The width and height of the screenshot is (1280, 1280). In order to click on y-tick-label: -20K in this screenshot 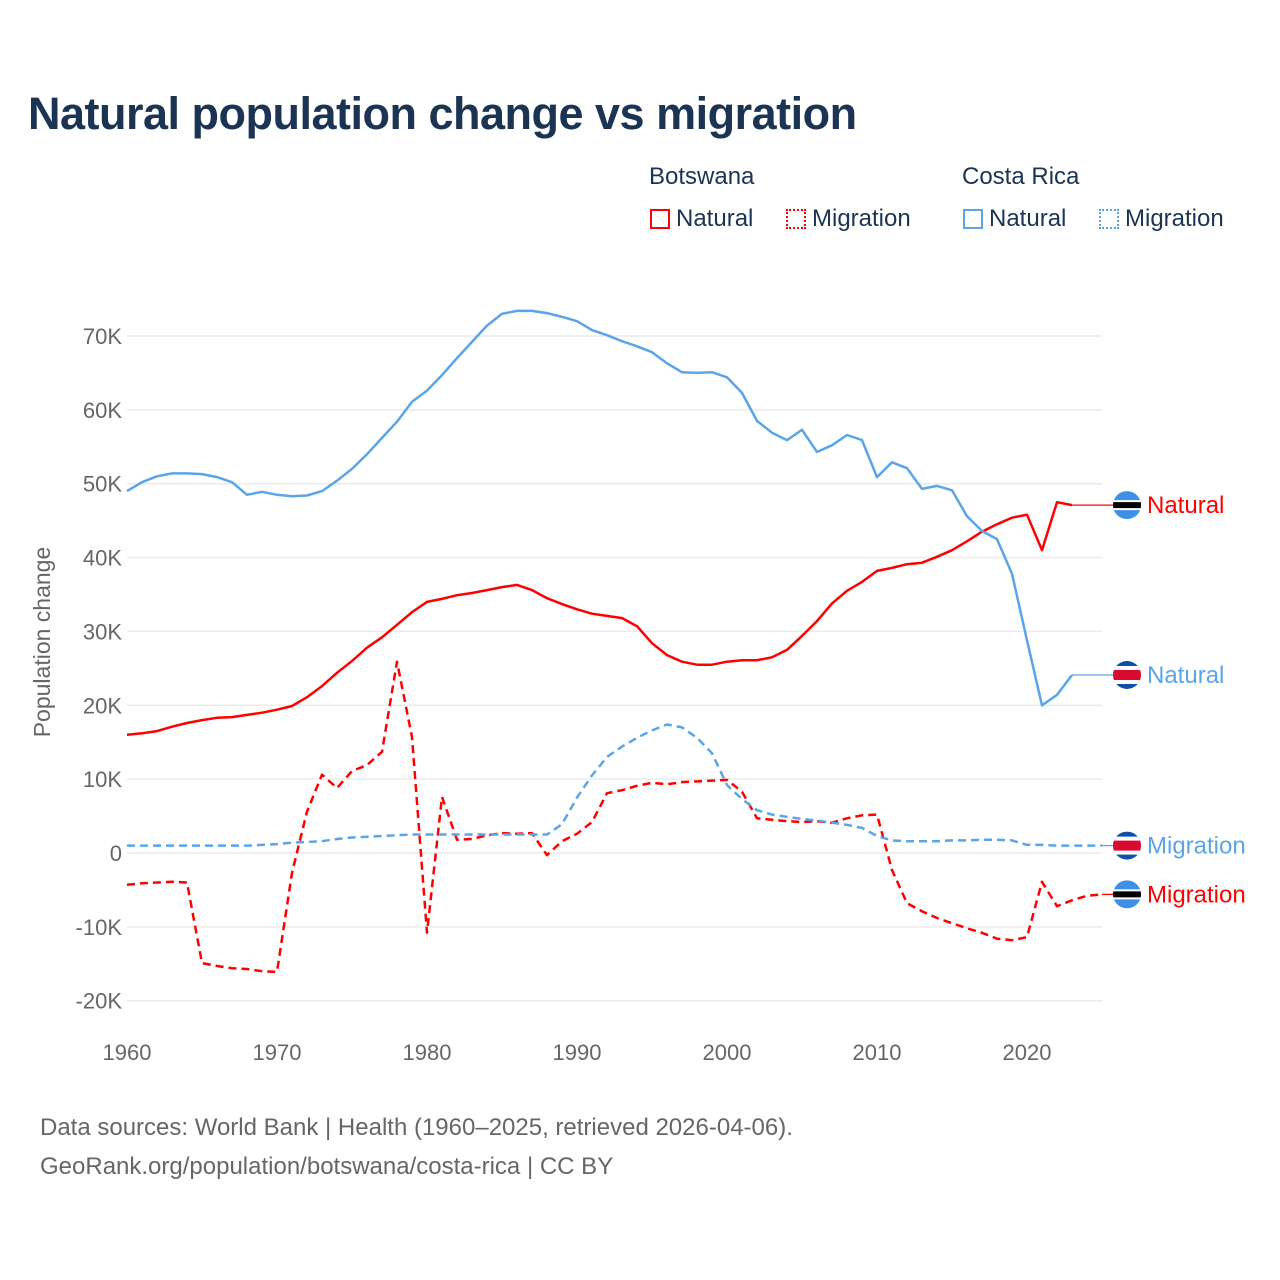, I will do `click(99, 1001)`.